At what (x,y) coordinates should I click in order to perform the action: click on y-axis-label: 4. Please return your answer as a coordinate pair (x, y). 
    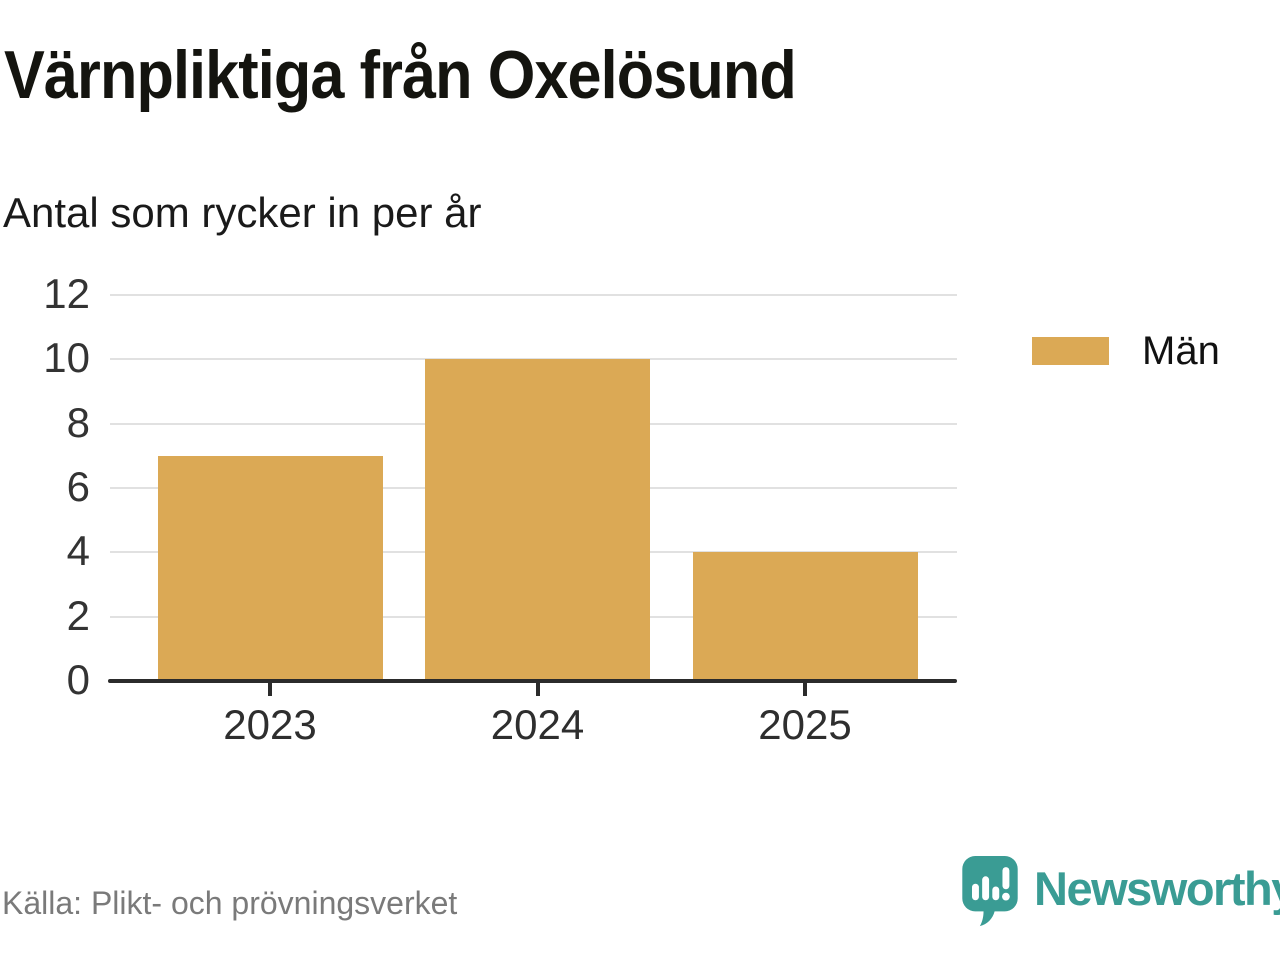
    Looking at the image, I should click on (78, 551).